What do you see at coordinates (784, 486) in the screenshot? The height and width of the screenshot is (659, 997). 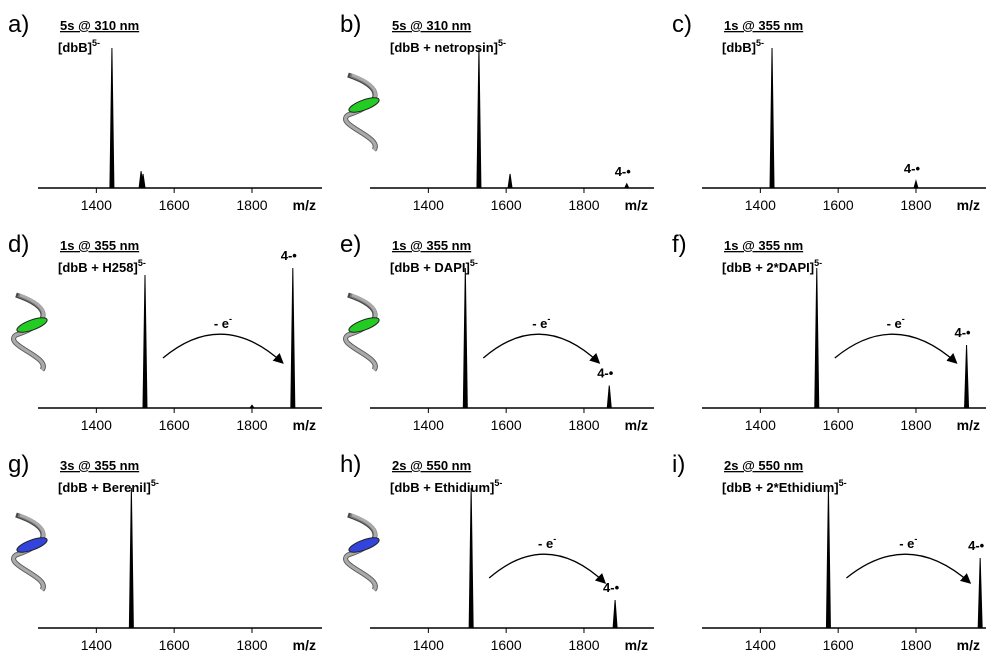 I see `panel-subtitle: [dbB + 2*Ethidium]5-` at bounding box center [784, 486].